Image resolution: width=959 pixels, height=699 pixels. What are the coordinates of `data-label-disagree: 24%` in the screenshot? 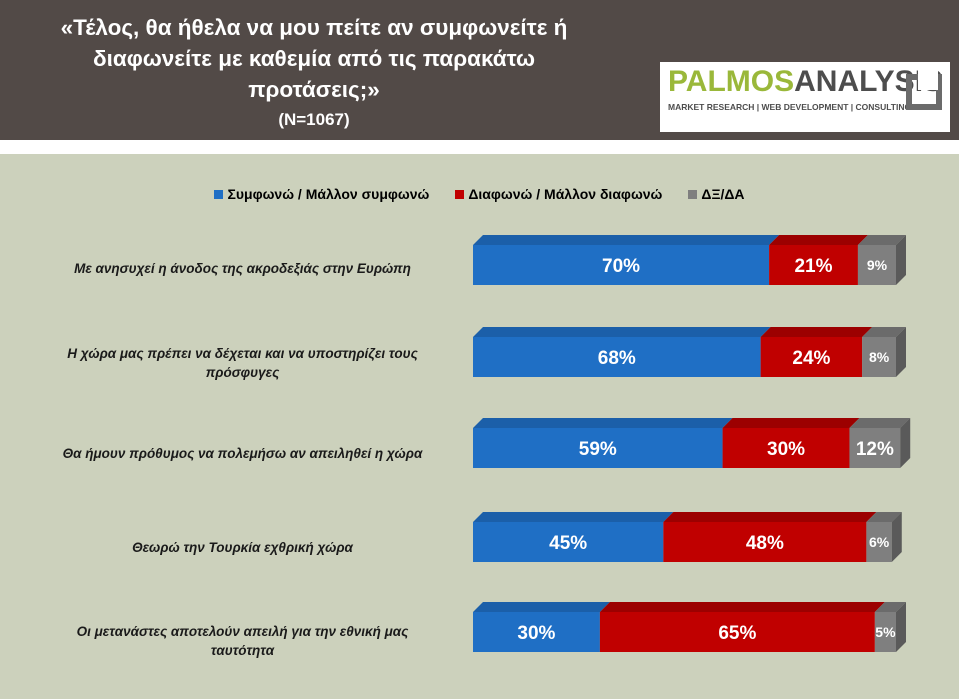 It's located at (811, 358).